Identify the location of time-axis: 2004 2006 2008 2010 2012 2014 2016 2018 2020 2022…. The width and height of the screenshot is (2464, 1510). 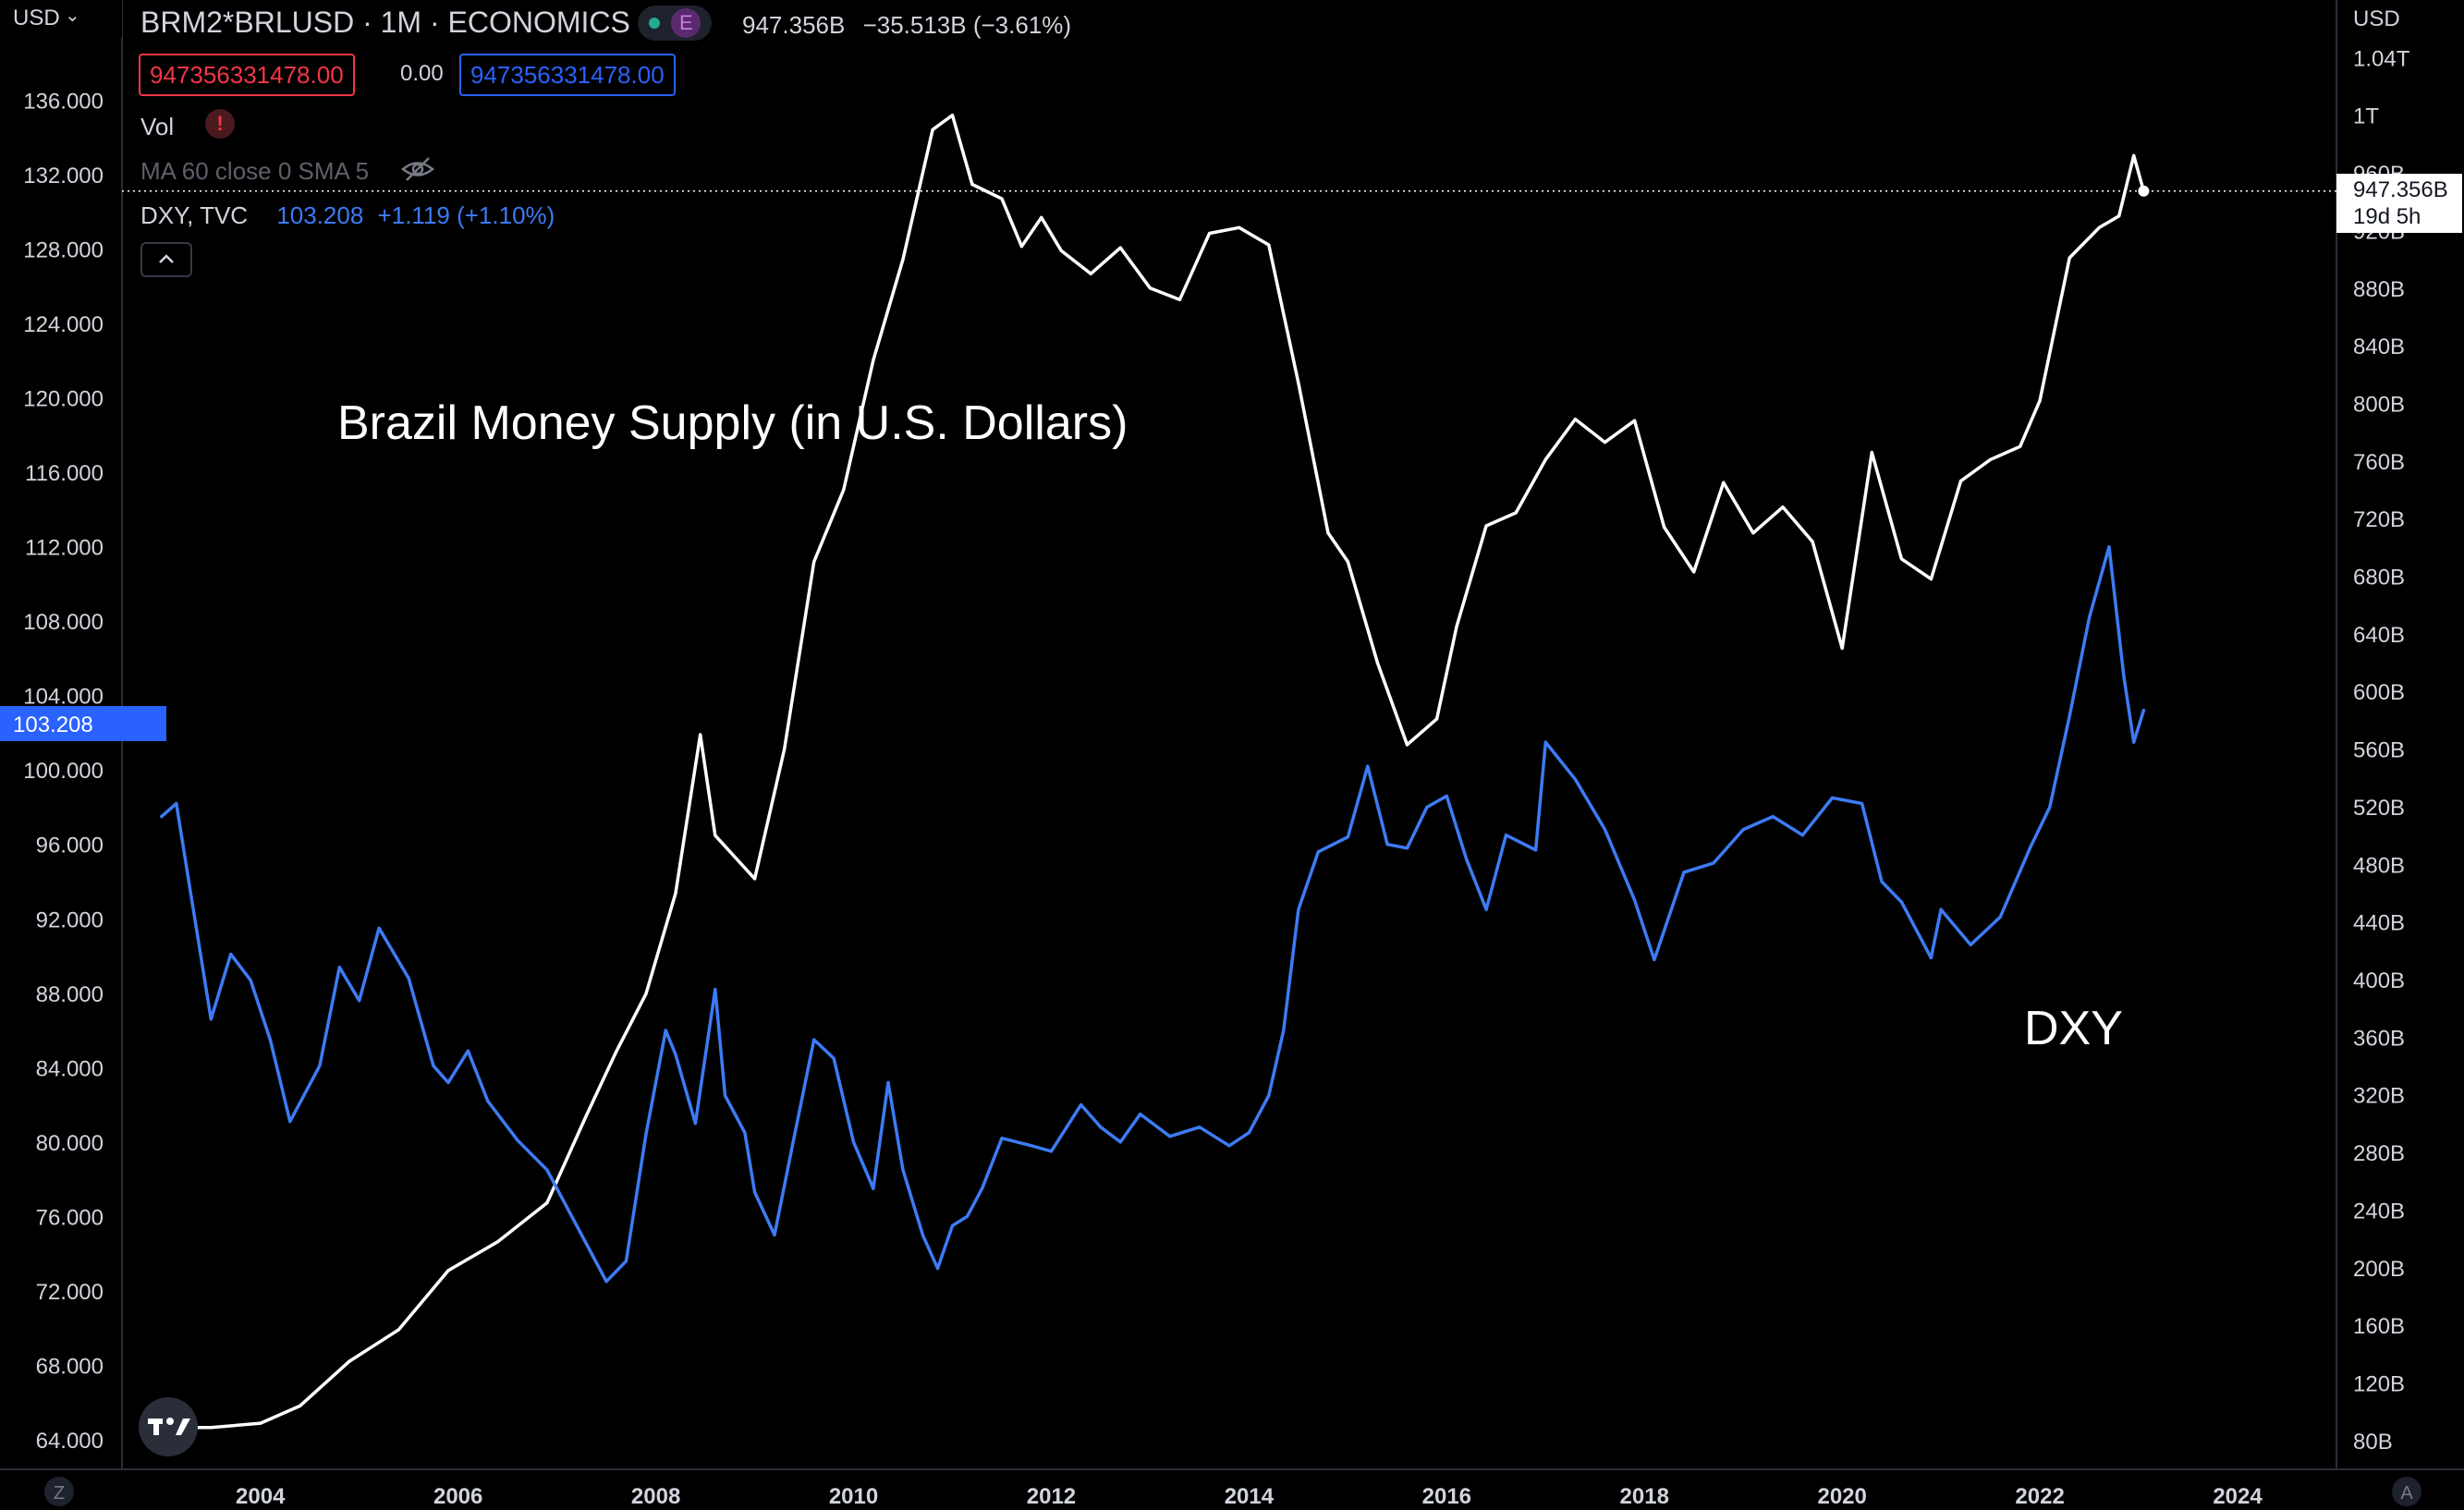
(1249, 1496).